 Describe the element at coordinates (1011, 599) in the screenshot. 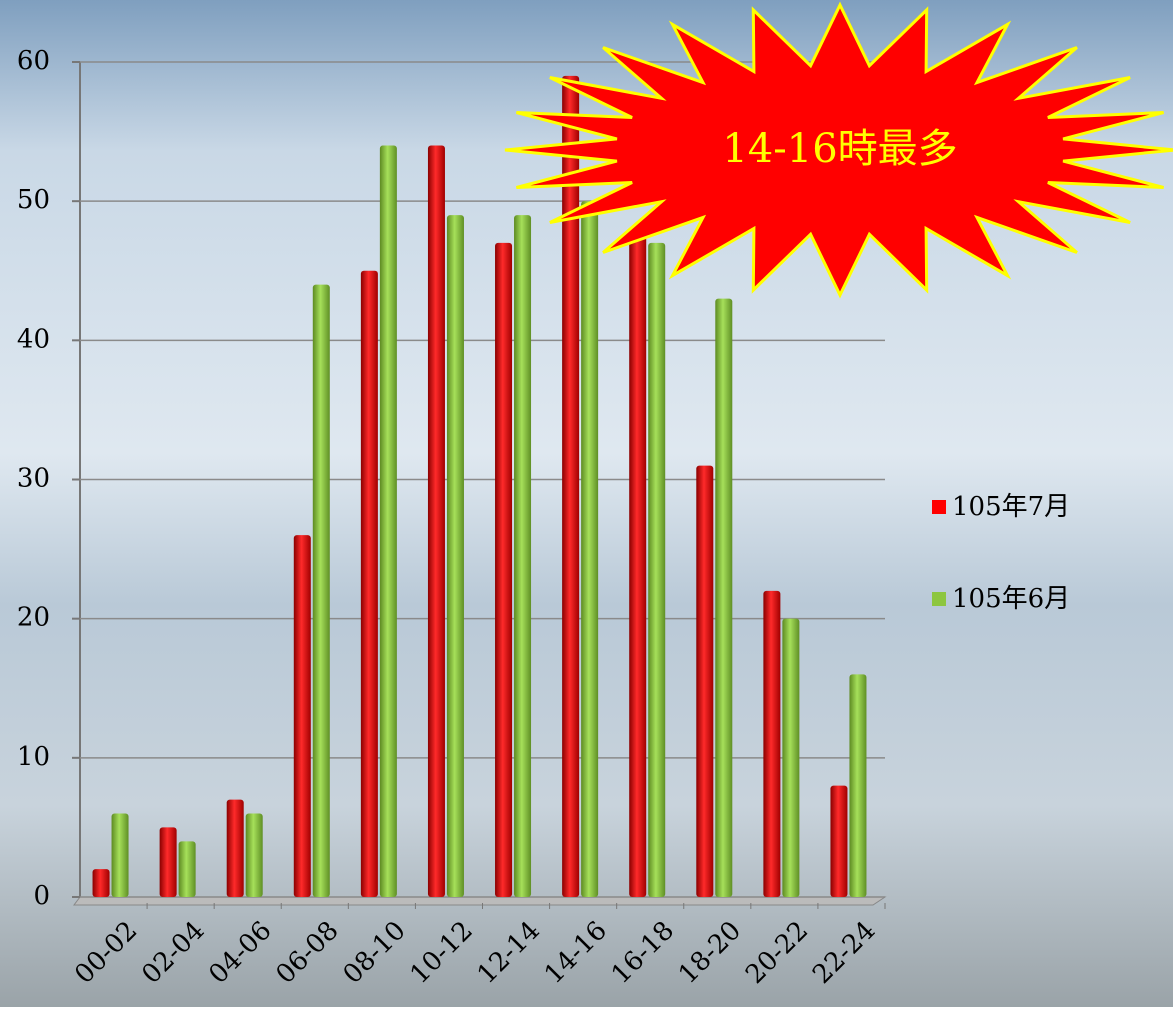

I see `legend-label: 105年6月` at that location.